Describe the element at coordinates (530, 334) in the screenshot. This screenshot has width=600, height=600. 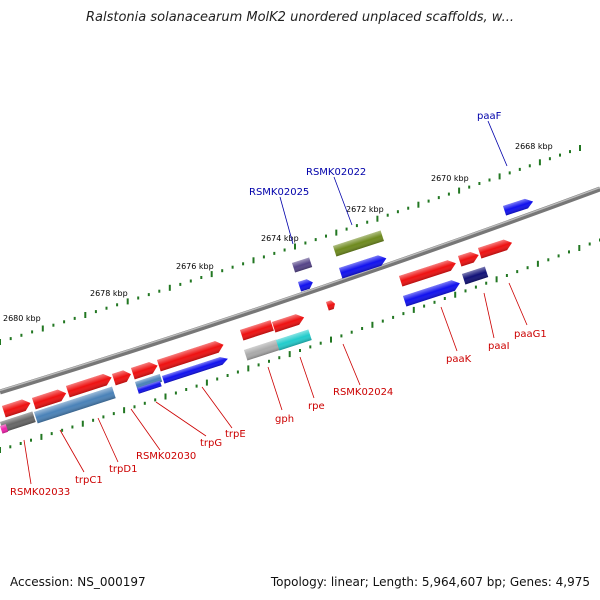
I see `gene-label: paaG1` at that location.